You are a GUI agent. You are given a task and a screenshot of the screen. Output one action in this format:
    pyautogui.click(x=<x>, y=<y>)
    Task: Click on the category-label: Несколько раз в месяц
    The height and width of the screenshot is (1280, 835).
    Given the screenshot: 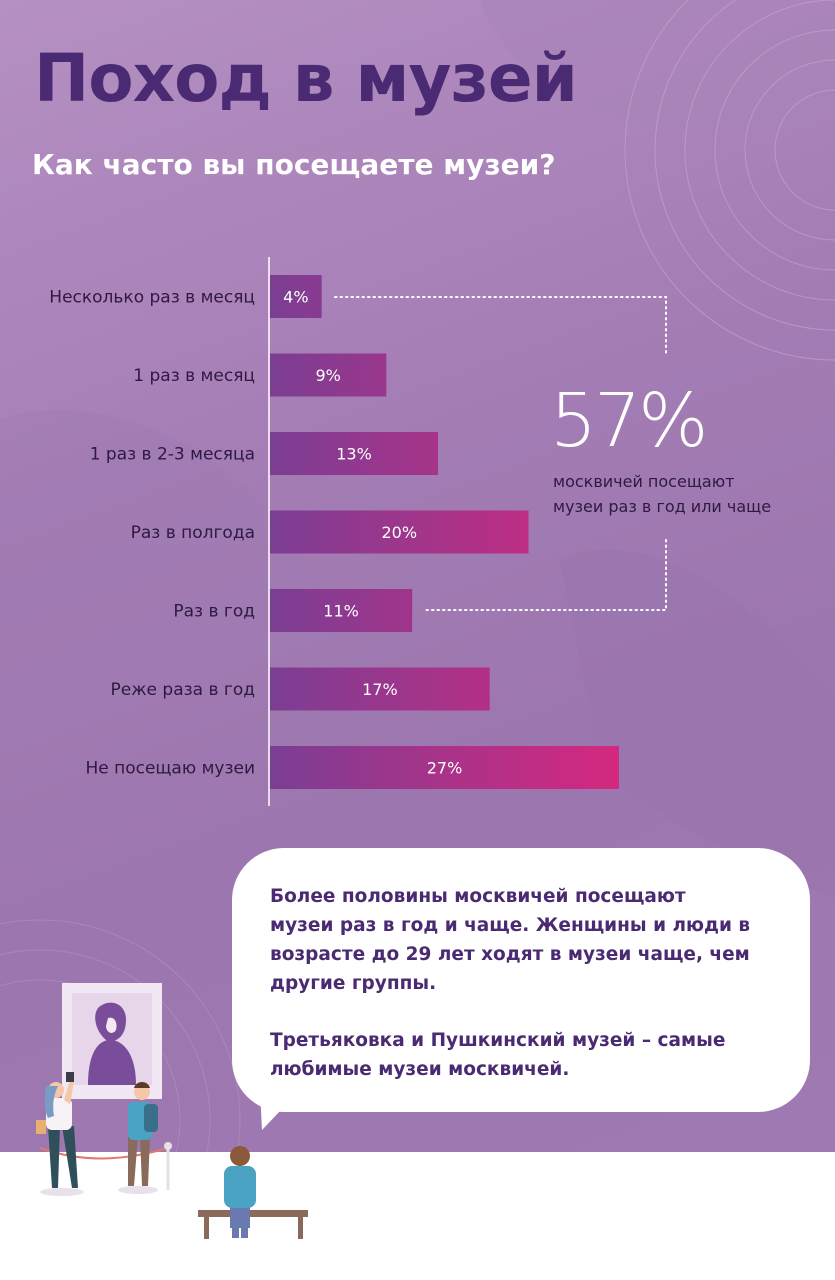 What is the action you would take?
    pyautogui.click(x=152, y=298)
    